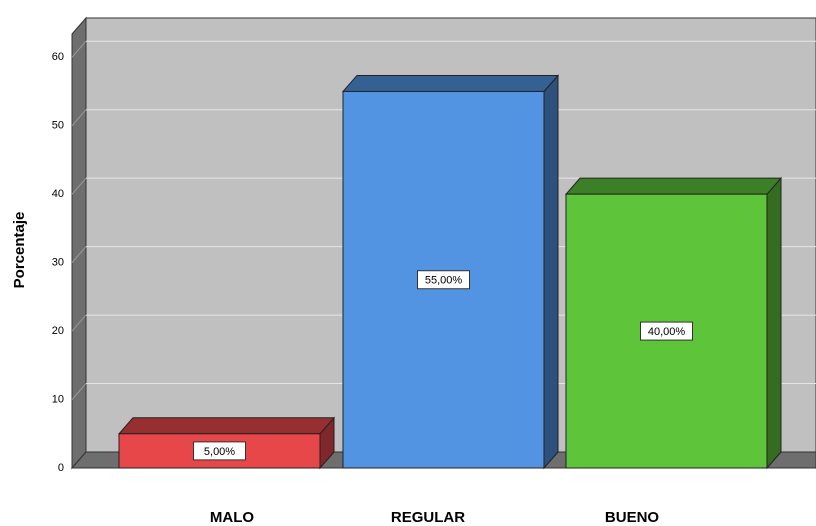 Image resolution: width=816 pixels, height=526 pixels. I want to click on y-tick-label: 20, so click(58, 331).